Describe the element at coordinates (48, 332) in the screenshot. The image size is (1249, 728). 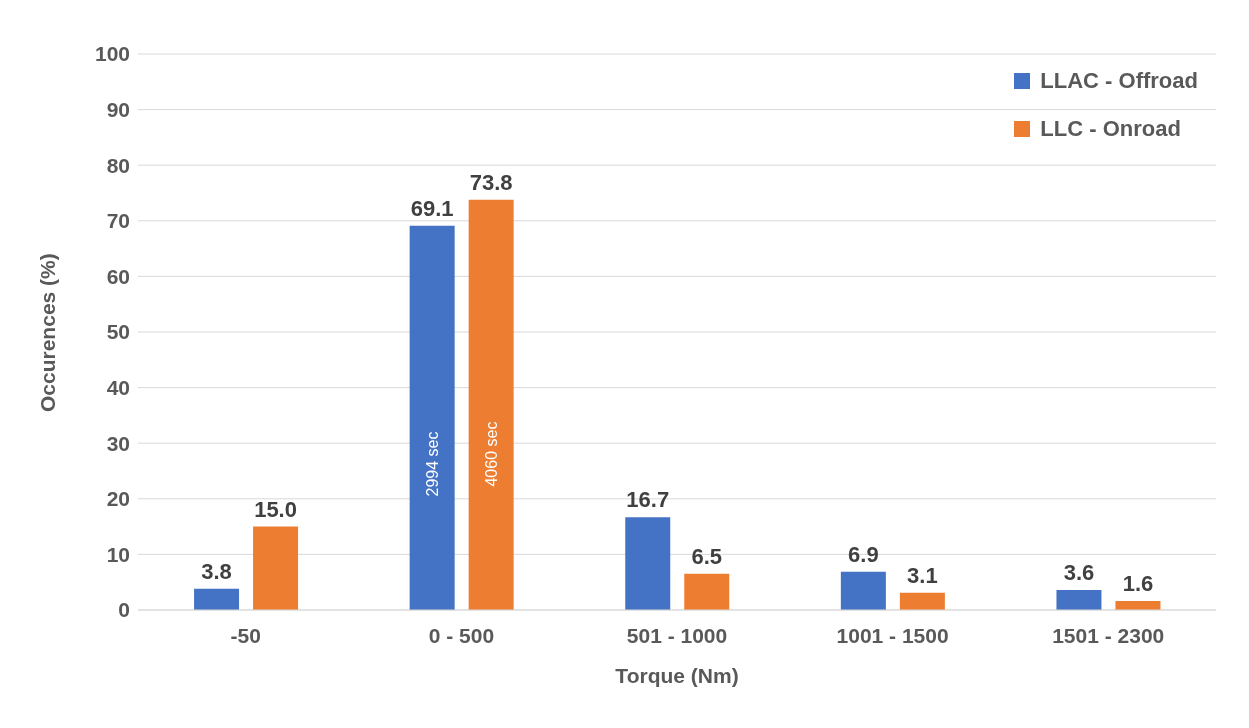
I see `y-axis-title: Occurences (%)` at that location.